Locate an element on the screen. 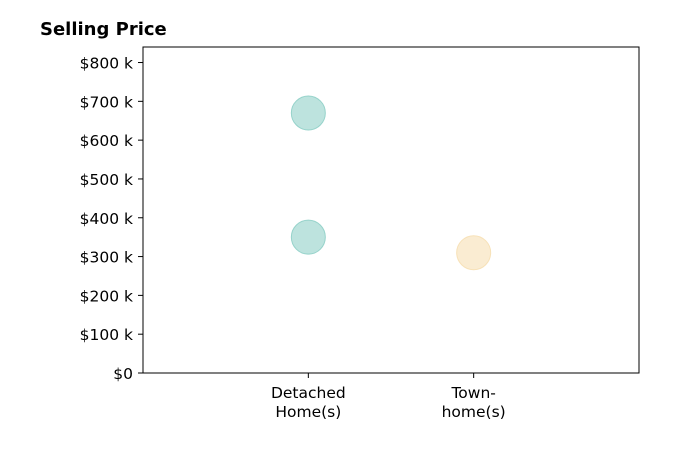  y-tick-label: $100 k is located at coordinates (106, 335).